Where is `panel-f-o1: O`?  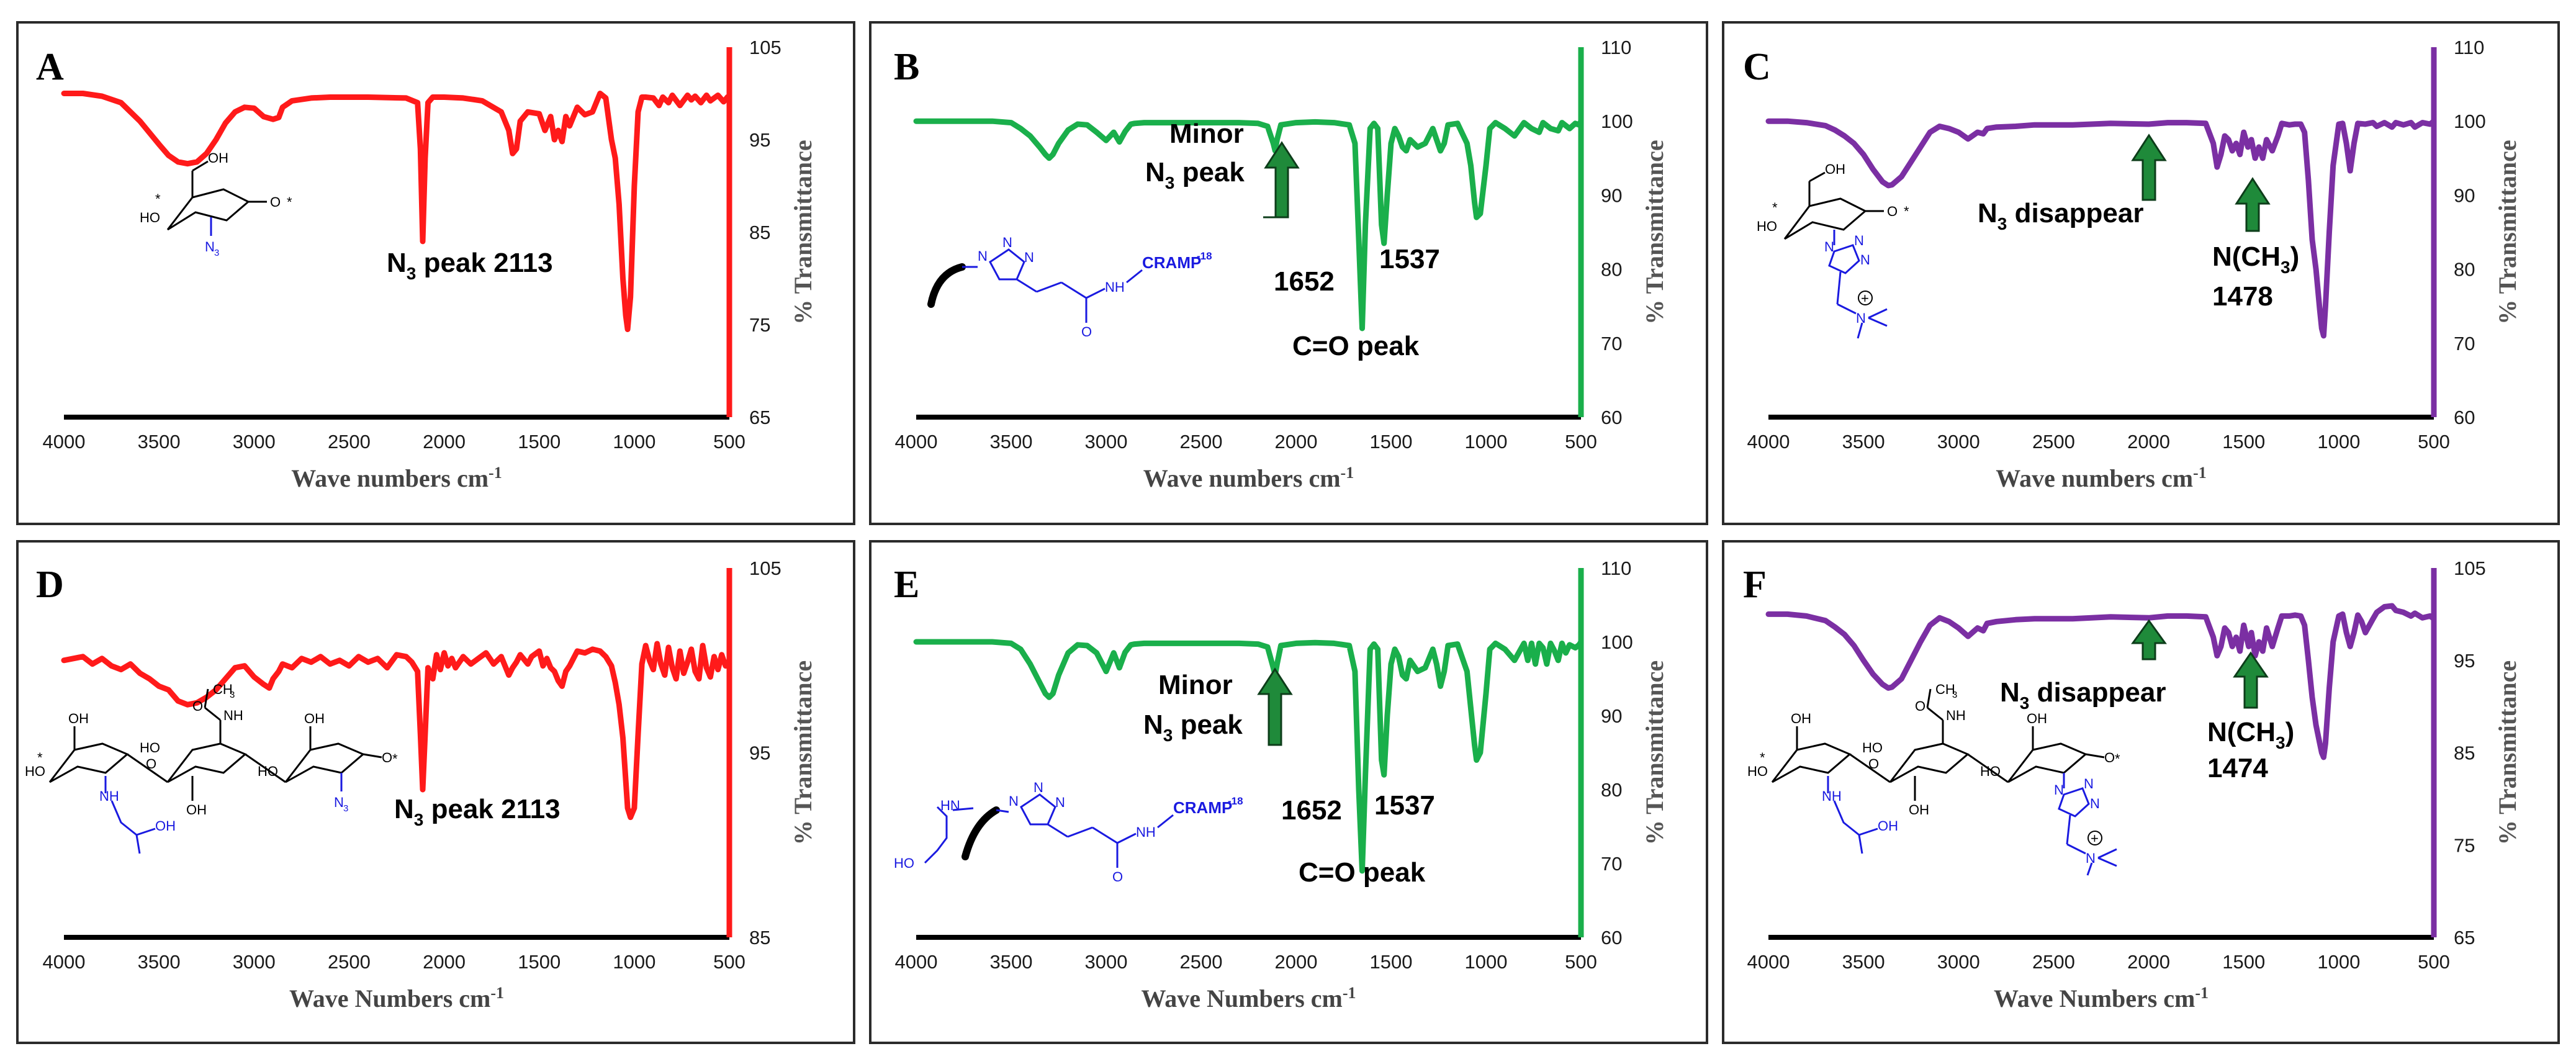
panel-f-o1: O is located at coordinates (1873, 764).